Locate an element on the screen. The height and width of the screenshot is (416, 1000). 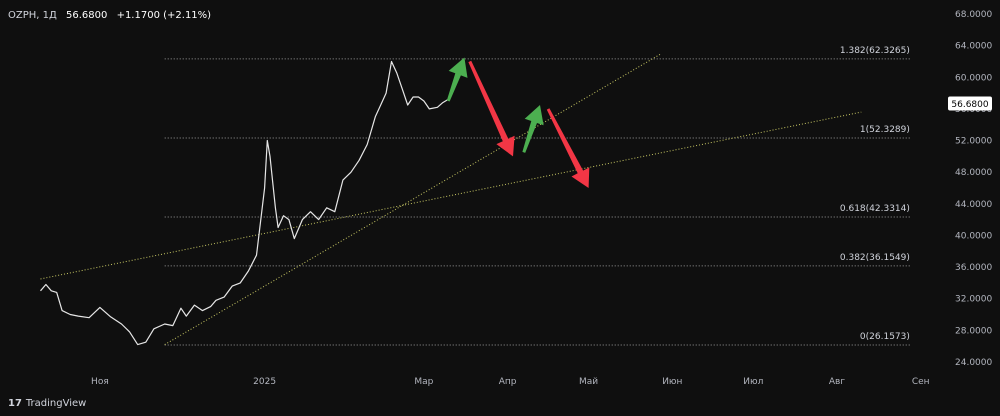
price-label-bg is located at coordinates (970, 103).